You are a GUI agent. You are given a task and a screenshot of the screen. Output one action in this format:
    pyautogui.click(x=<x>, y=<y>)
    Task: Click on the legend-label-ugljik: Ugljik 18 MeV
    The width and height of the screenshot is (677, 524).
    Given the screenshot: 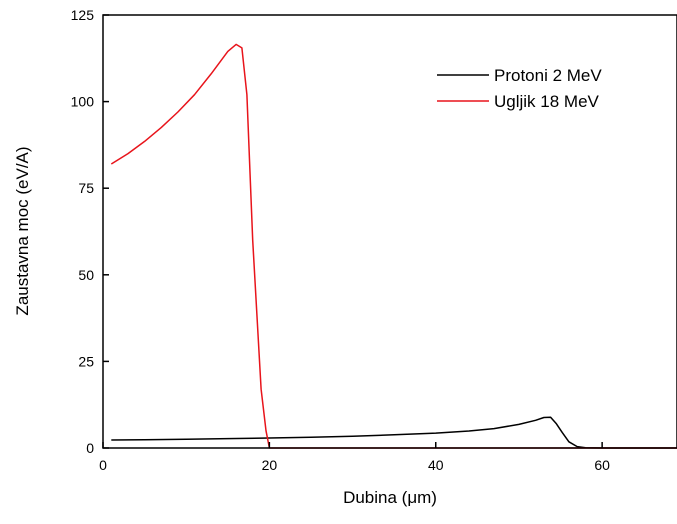 What is the action you would take?
    pyautogui.click(x=547, y=101)
    